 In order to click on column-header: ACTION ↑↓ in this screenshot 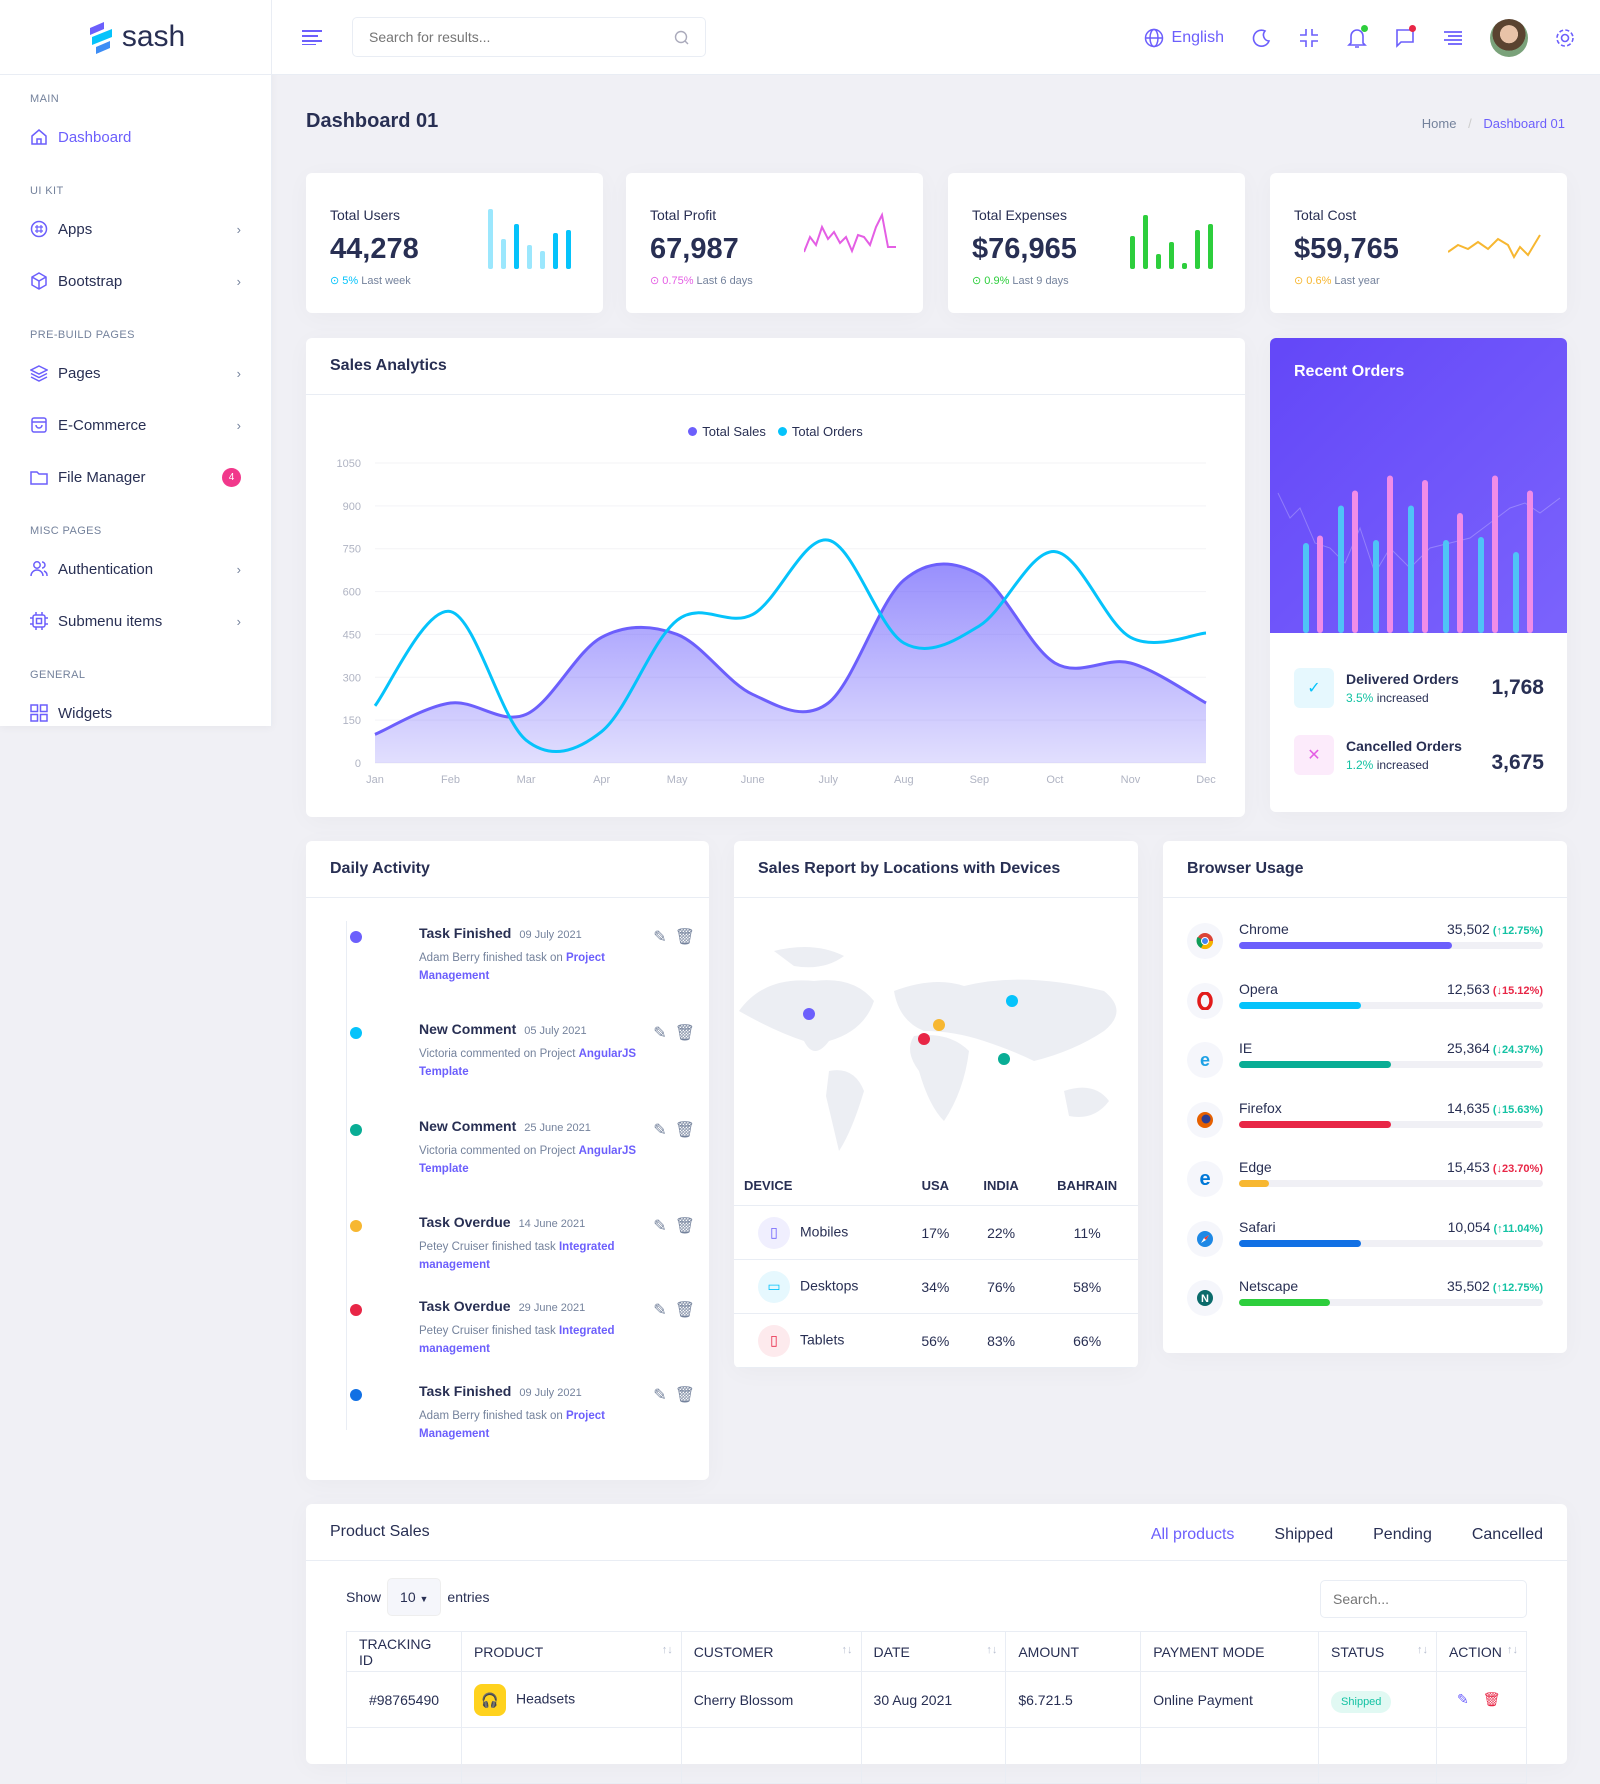, I will do `click(1481, 1651)`.